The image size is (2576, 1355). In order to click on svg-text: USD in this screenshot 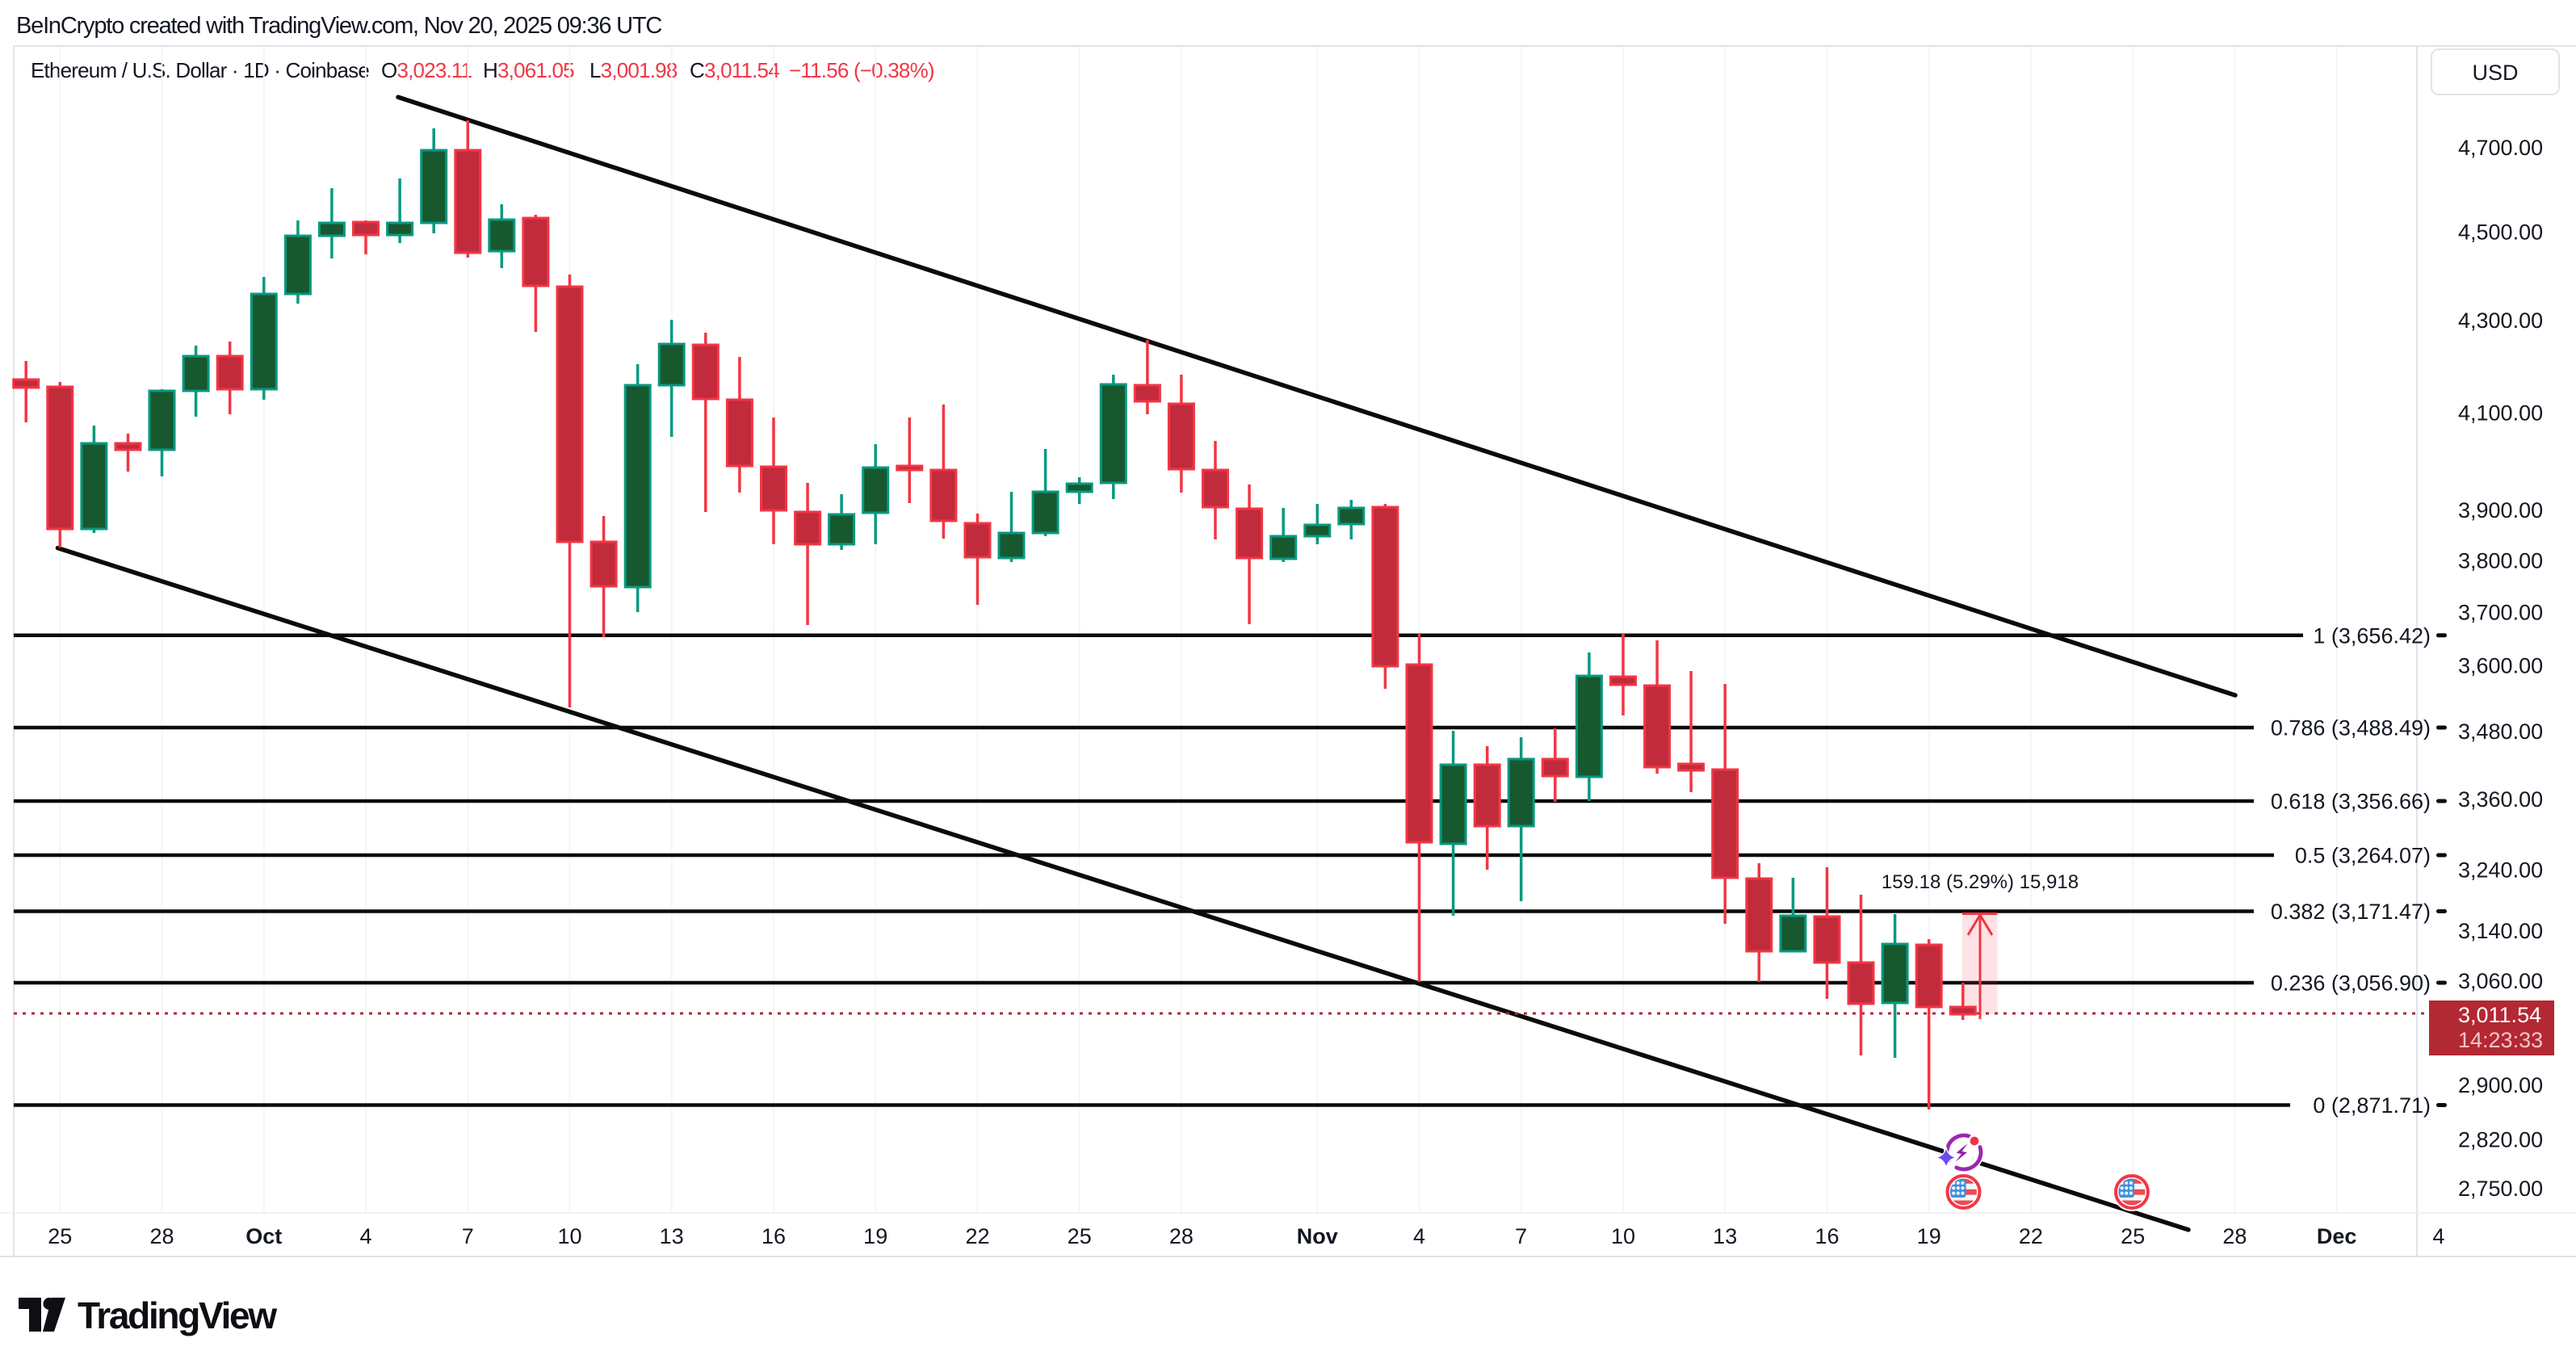, I will do `click(2495, 73)`.